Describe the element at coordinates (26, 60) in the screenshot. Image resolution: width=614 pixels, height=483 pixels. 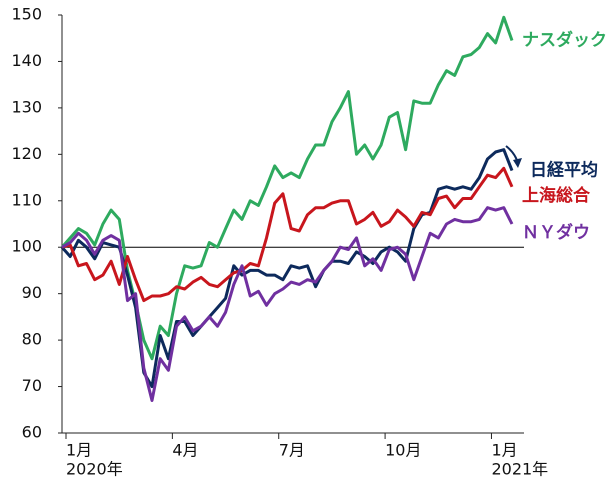
I see `y-tick-label: 140` at that location.